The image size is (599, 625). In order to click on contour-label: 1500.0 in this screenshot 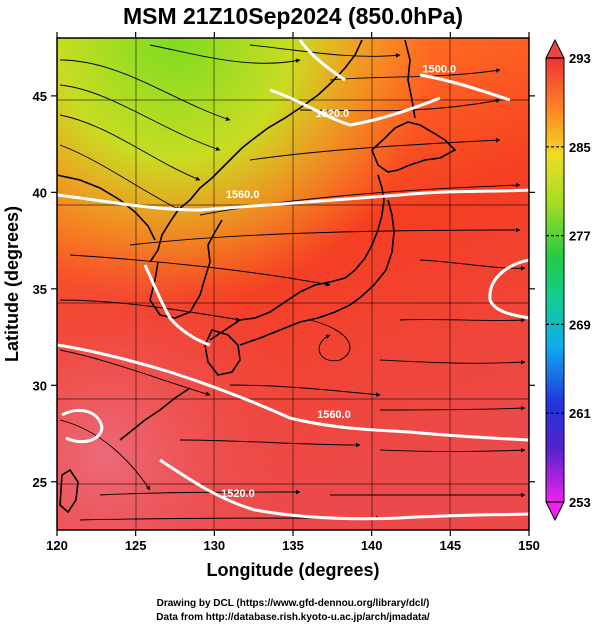, I will do `click(439, 70)`.